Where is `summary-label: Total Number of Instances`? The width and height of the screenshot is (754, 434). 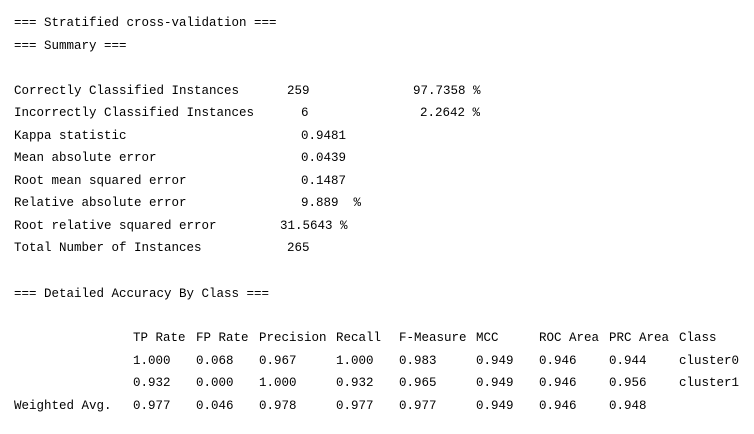
summary-label: Total Number of Instances is located at coordinates (108, 248).